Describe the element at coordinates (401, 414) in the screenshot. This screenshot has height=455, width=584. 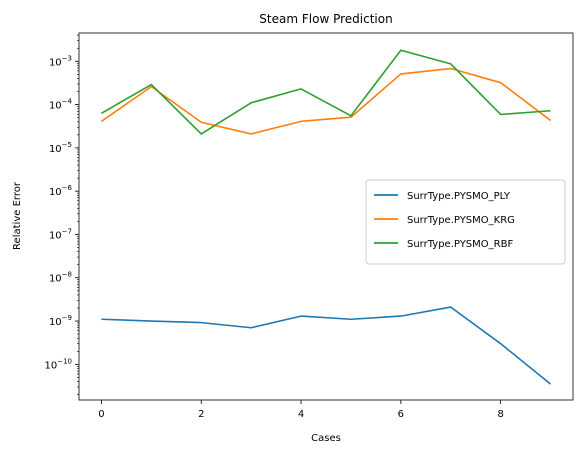
I see `x-tick-label: 6` at that location.